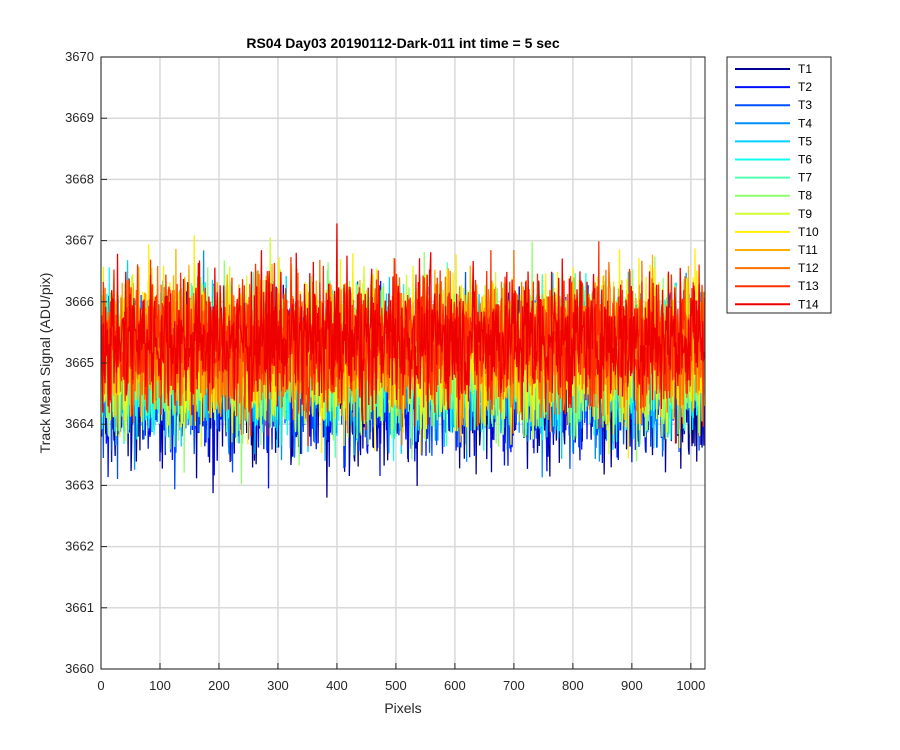 This screenshot has width=900, height=750. I want to click on legend: T1 T2 T3 T4 T5 T6 T7 T8 T9 T10 T11 T12 T13 T14, so click(779, 185).